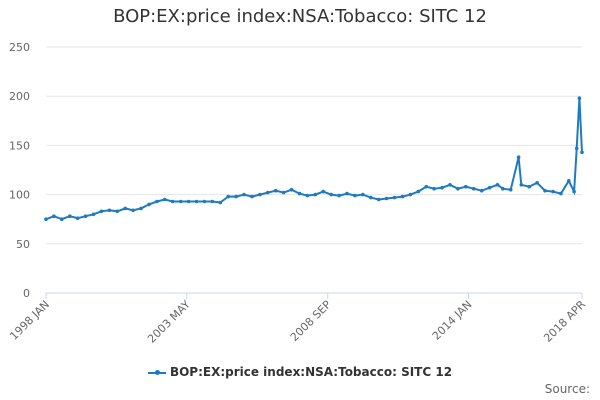  What do you see at coordinates (19, 145) in the screenshot?
I see `y-tick-label: 150` at bounding box center [19, 145].